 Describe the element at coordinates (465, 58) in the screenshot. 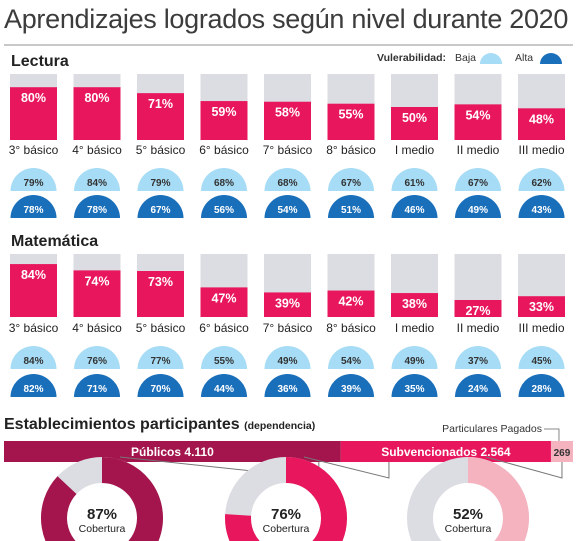

I see `legend-low-label: Baja` at that location.